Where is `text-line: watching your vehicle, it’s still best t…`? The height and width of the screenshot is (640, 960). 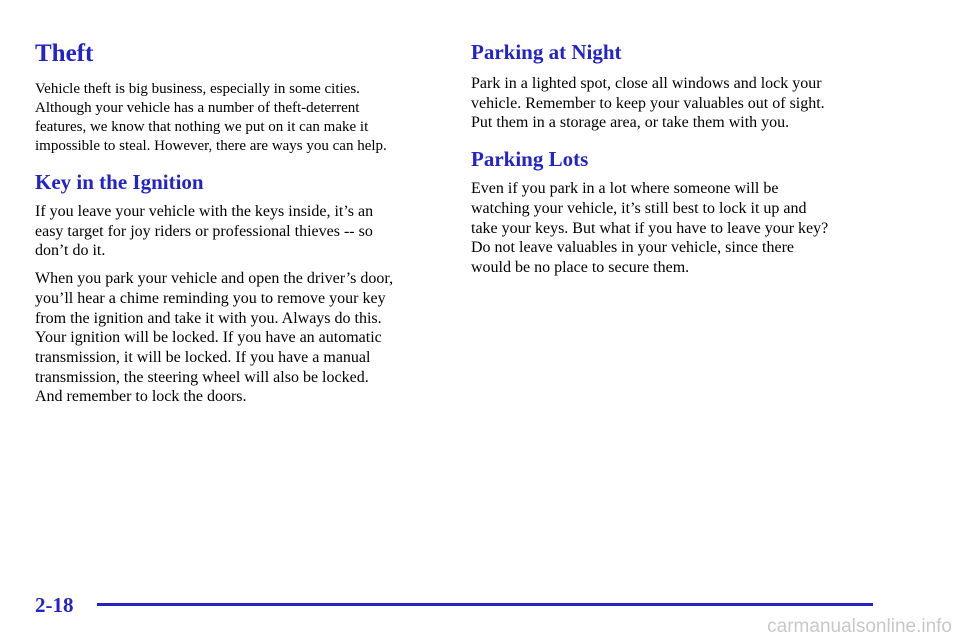
text-line: watching your vehicle, it’s still best t… is located at coordinates (639, 208).